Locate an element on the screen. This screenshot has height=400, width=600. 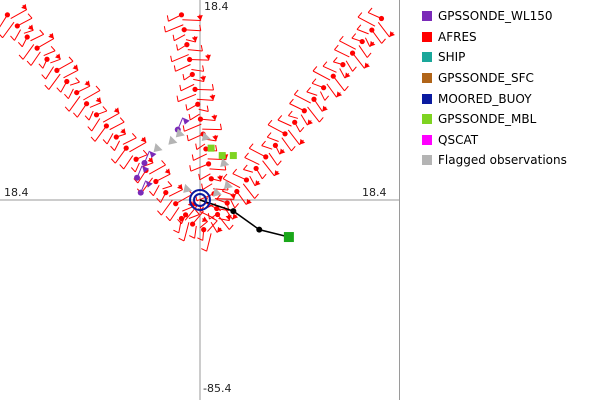
axis-label-bottom: -85.4 is located at coordinates (217, 388).